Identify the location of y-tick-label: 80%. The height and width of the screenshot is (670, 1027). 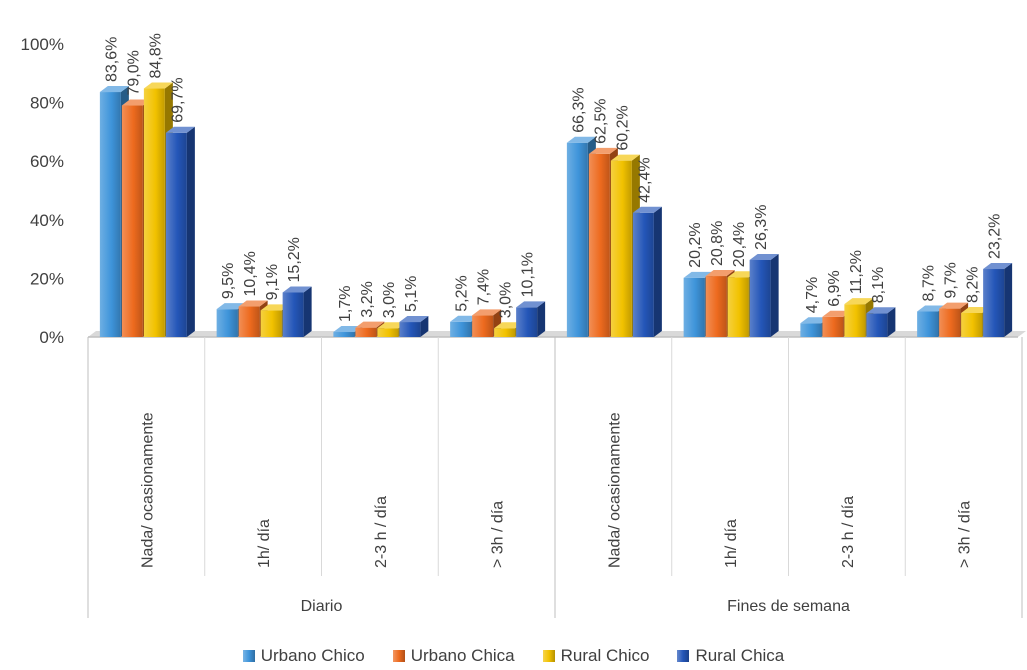
(47, 103).